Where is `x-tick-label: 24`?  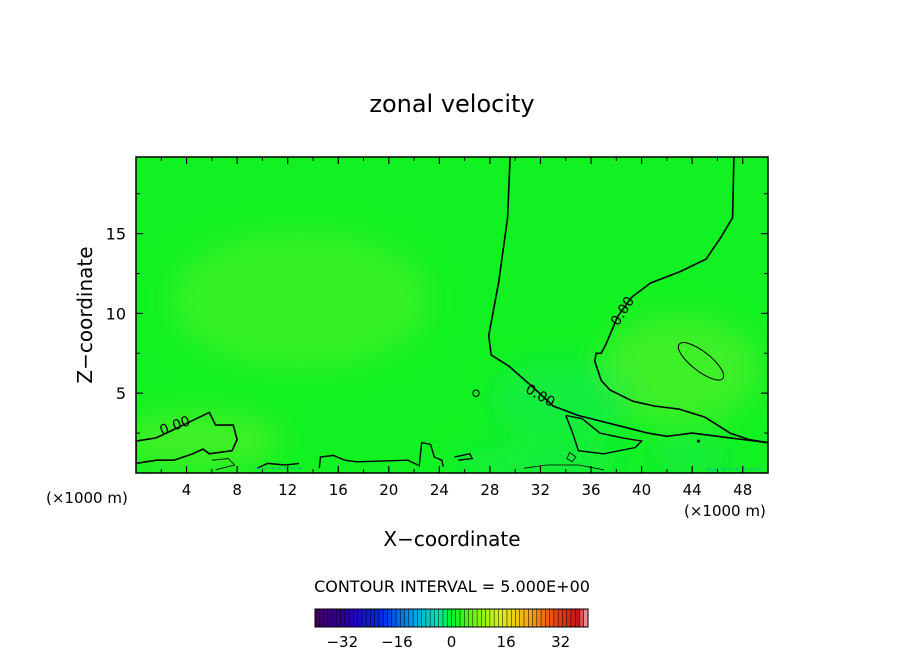 x-tick-label: 24 is located at coordinates (439, 490).